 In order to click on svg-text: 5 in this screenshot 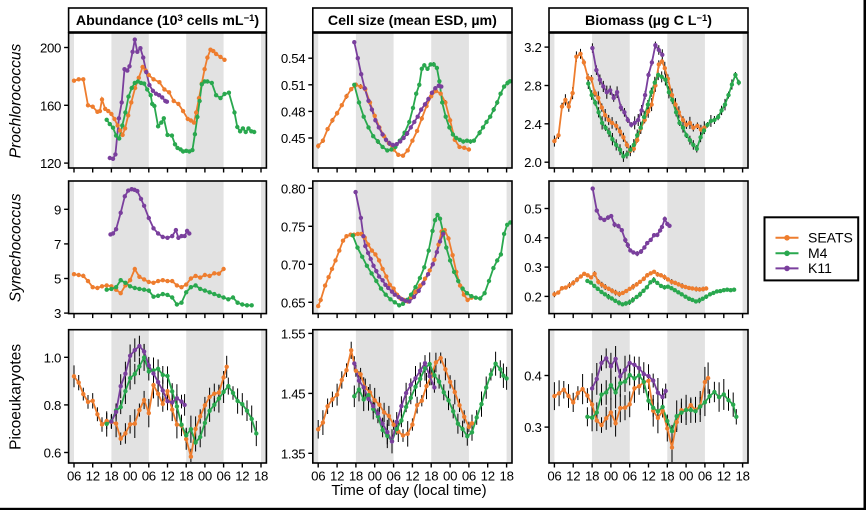, I will do `click(57, 279)`.